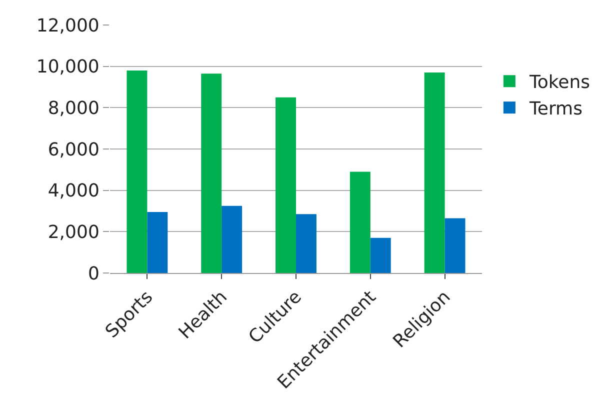  What do you see at coordinates (68, 67) in the screenshot?
I see `y-tick-label: 10,000` at bounding box center [68, 67].